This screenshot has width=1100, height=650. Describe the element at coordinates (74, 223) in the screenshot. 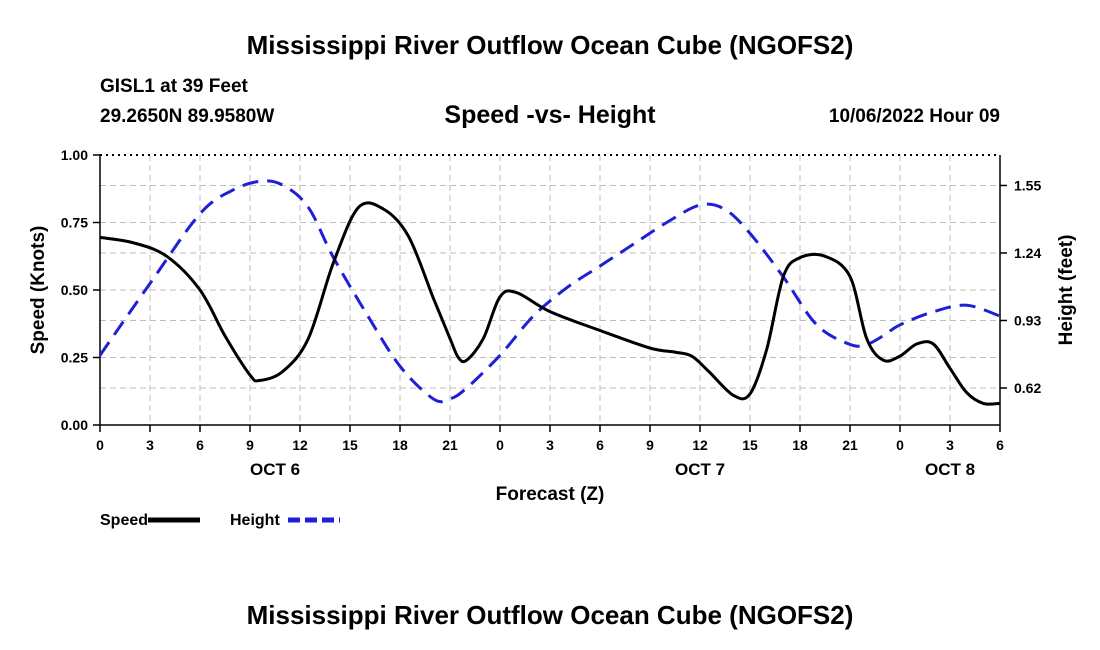

I see `y-tick-label: 0.75` at that location.